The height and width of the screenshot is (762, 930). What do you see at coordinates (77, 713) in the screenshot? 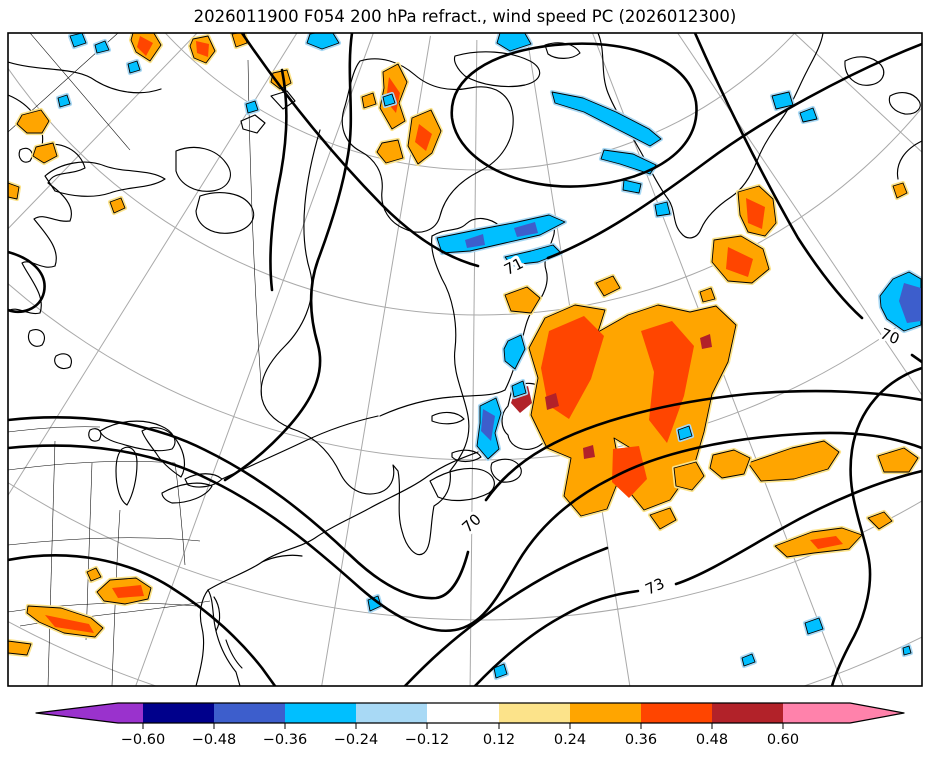
I see `colorbar-left-arrow` at bounding box center [77, 713].